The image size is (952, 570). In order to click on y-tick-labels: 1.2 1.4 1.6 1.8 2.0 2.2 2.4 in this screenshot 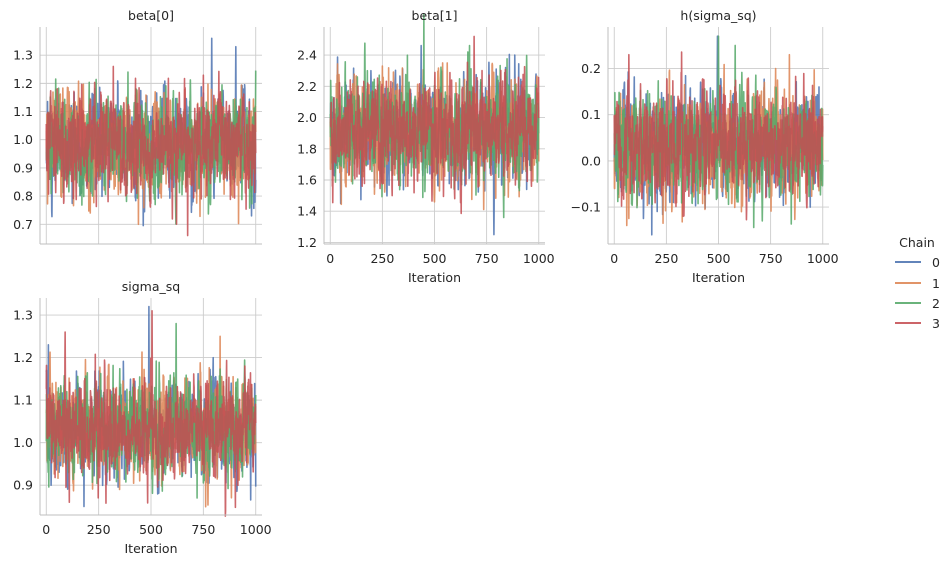, I will do `click(307, 149)`.